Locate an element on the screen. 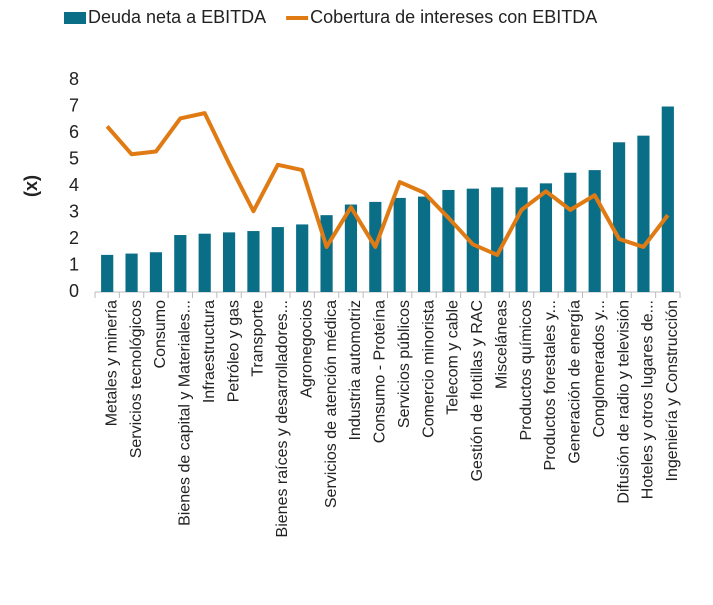  x-tick-label: Ingeniería y Construcción is located at coordinates (672, 390).